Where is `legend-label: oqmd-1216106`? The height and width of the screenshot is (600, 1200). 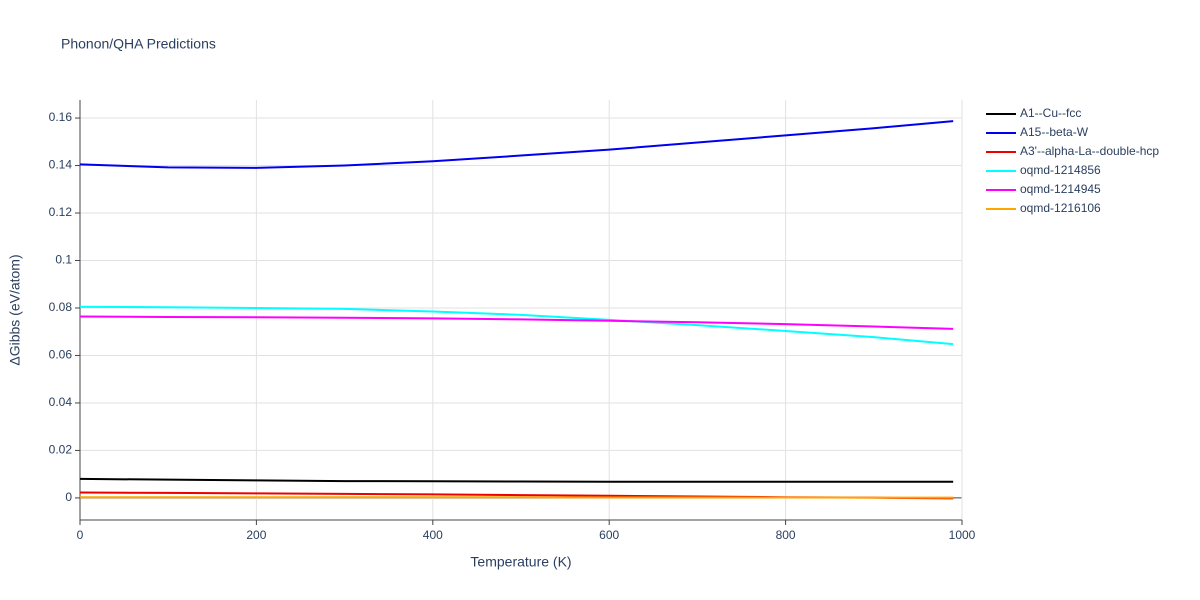
legend-label: oqmd-1216106 is located at coordinates (1060, 208).